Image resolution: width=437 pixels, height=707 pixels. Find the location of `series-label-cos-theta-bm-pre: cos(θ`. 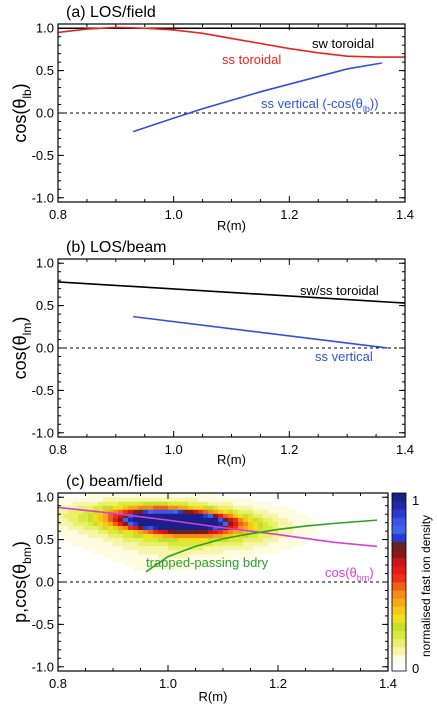

series-label-cos-theta-bm-pre: cos(θ is located at coordinates (341, 572).